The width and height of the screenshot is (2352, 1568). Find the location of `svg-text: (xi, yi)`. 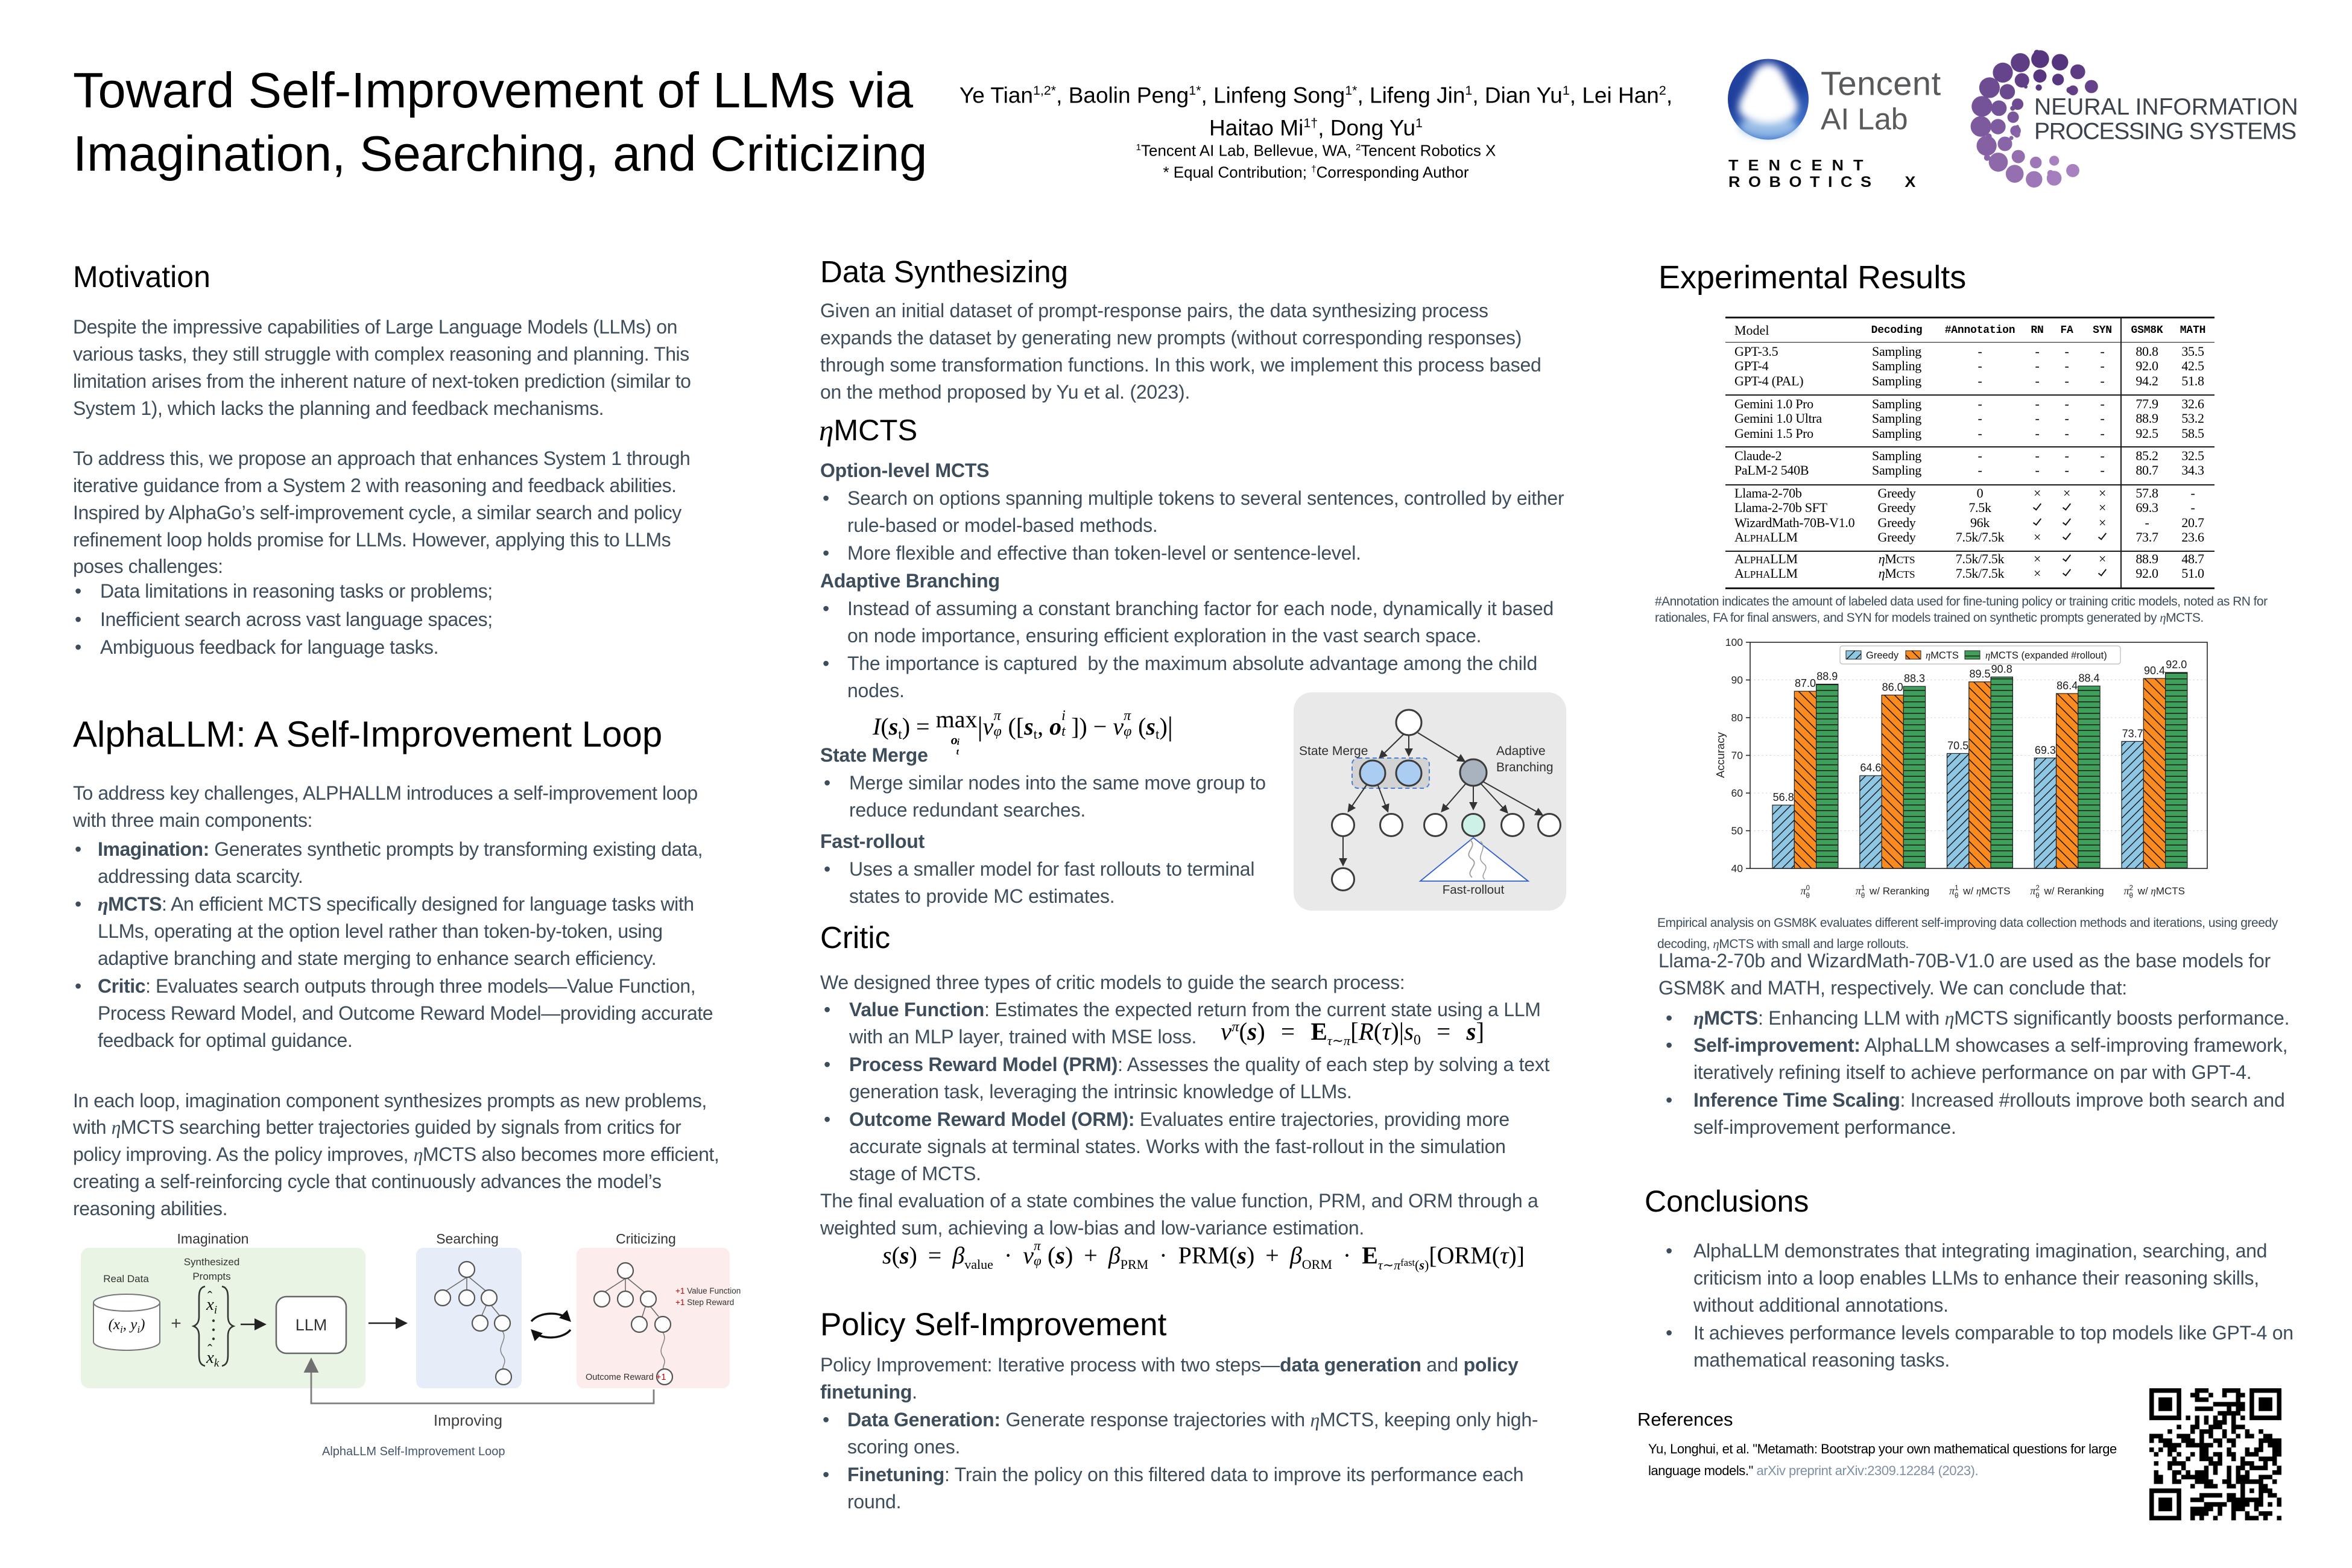

svg-text: (xi, yi) is located at coordinates (127, 1326).